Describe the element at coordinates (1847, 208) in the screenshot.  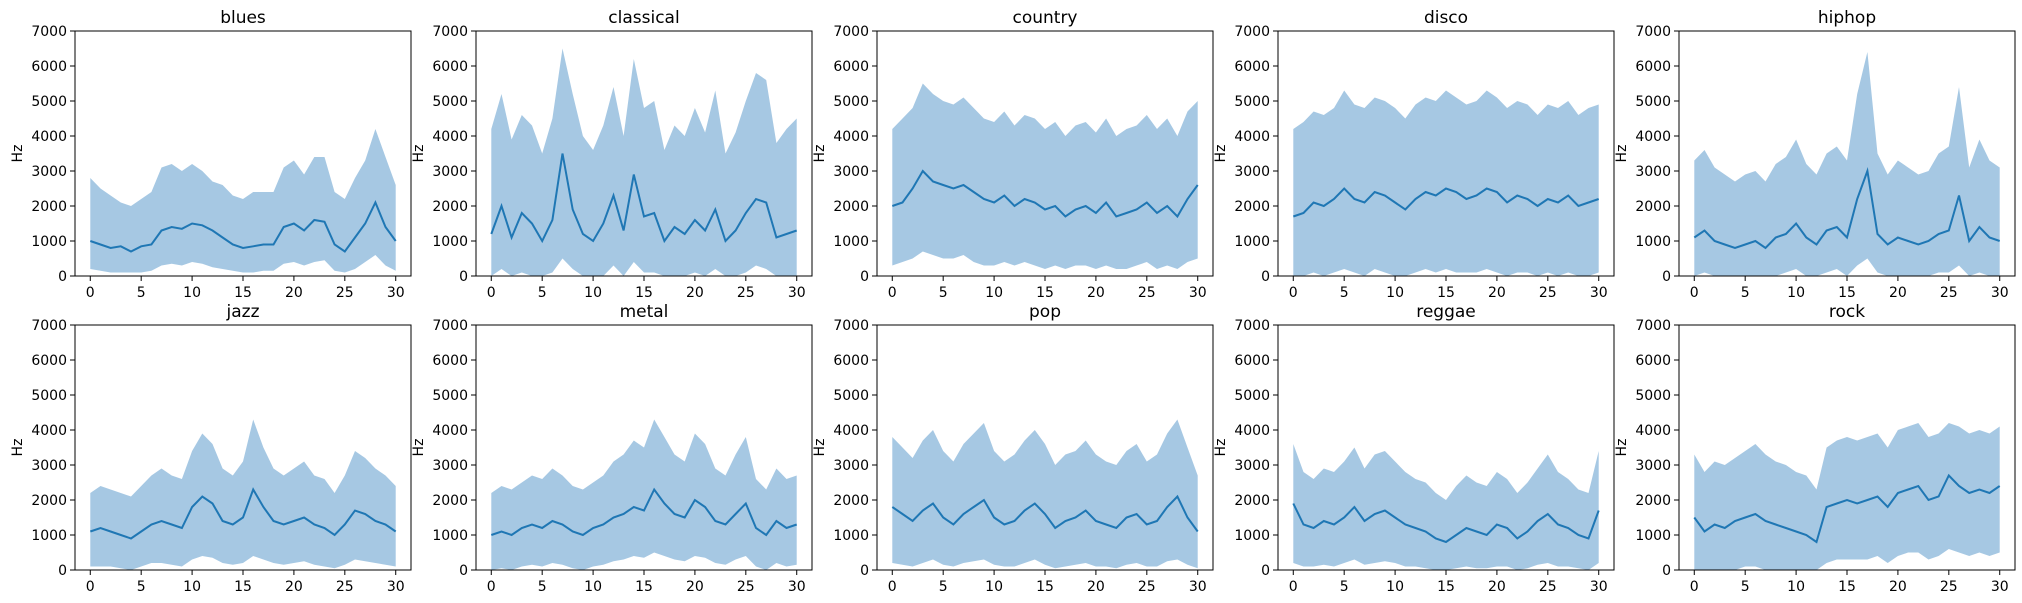
I see `mean-line-hiphop` at that location.